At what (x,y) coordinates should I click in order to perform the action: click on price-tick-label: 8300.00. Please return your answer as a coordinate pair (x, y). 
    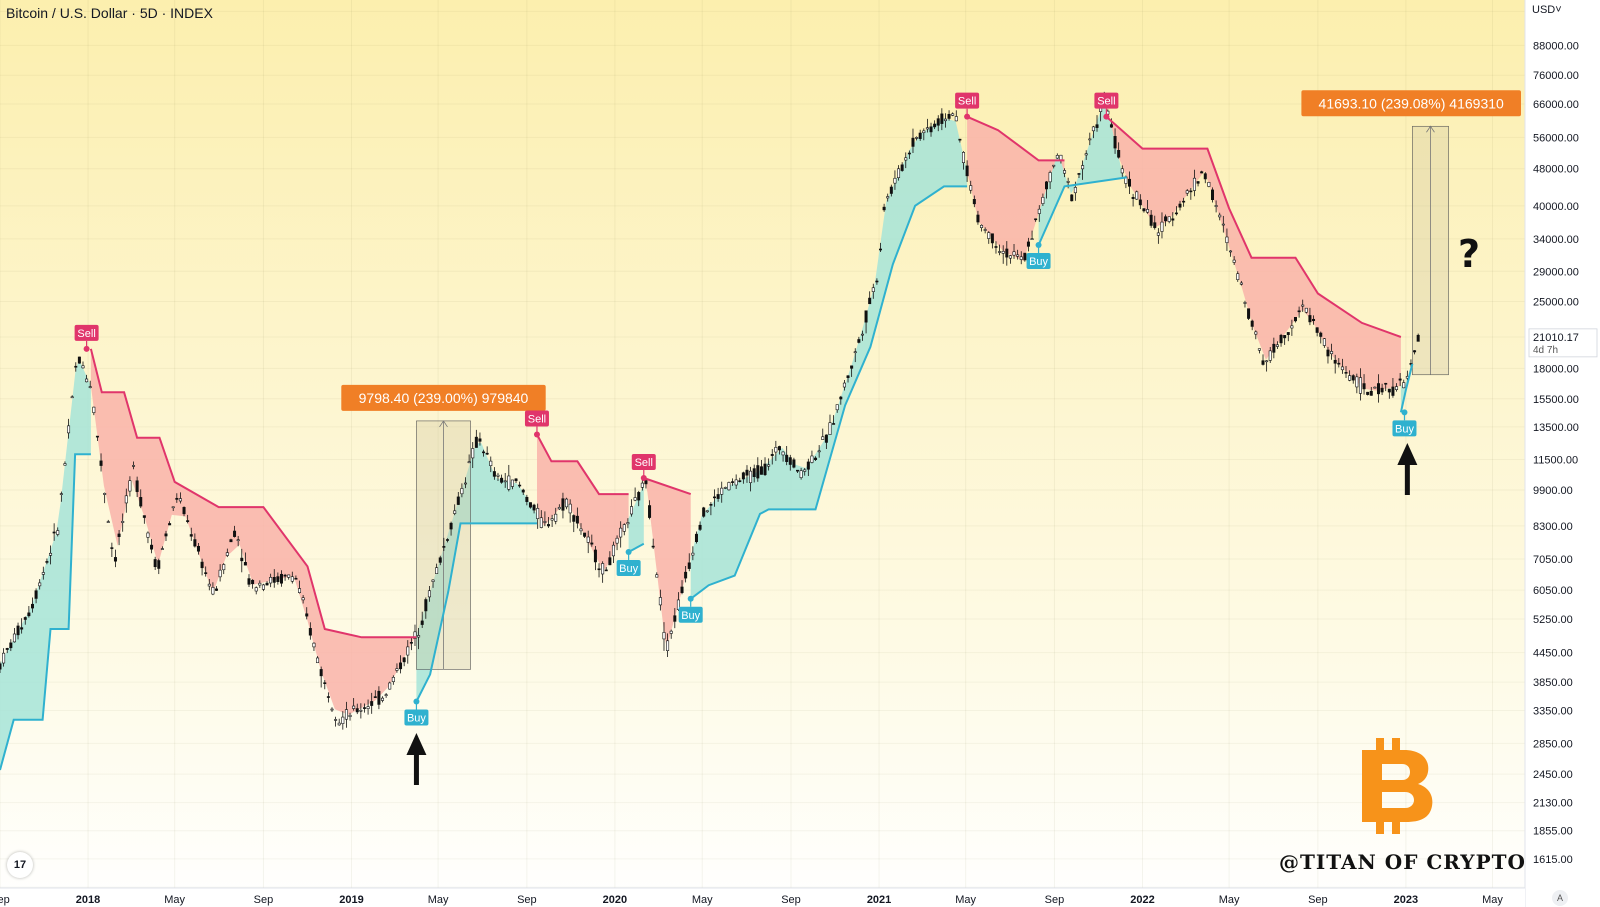
    Looking at the image, I should click on (1553, 527).